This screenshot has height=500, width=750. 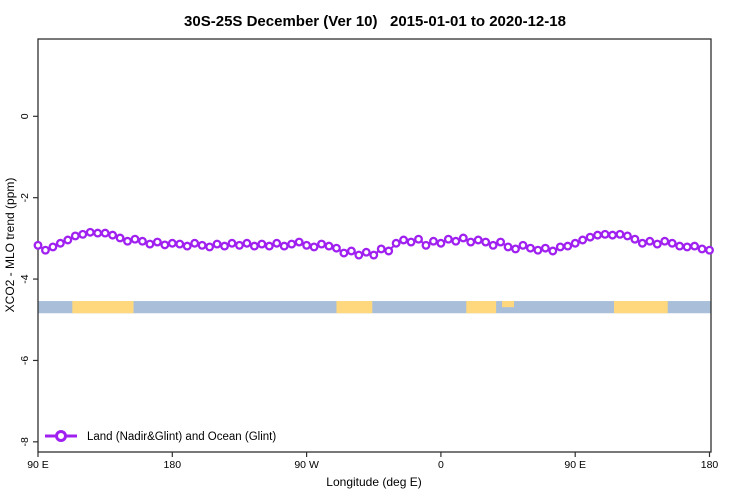 What do you see at coordinates (25, 197) in the screenshot?
I see `y-tick-label: -2` at bounding box center [25, 197].